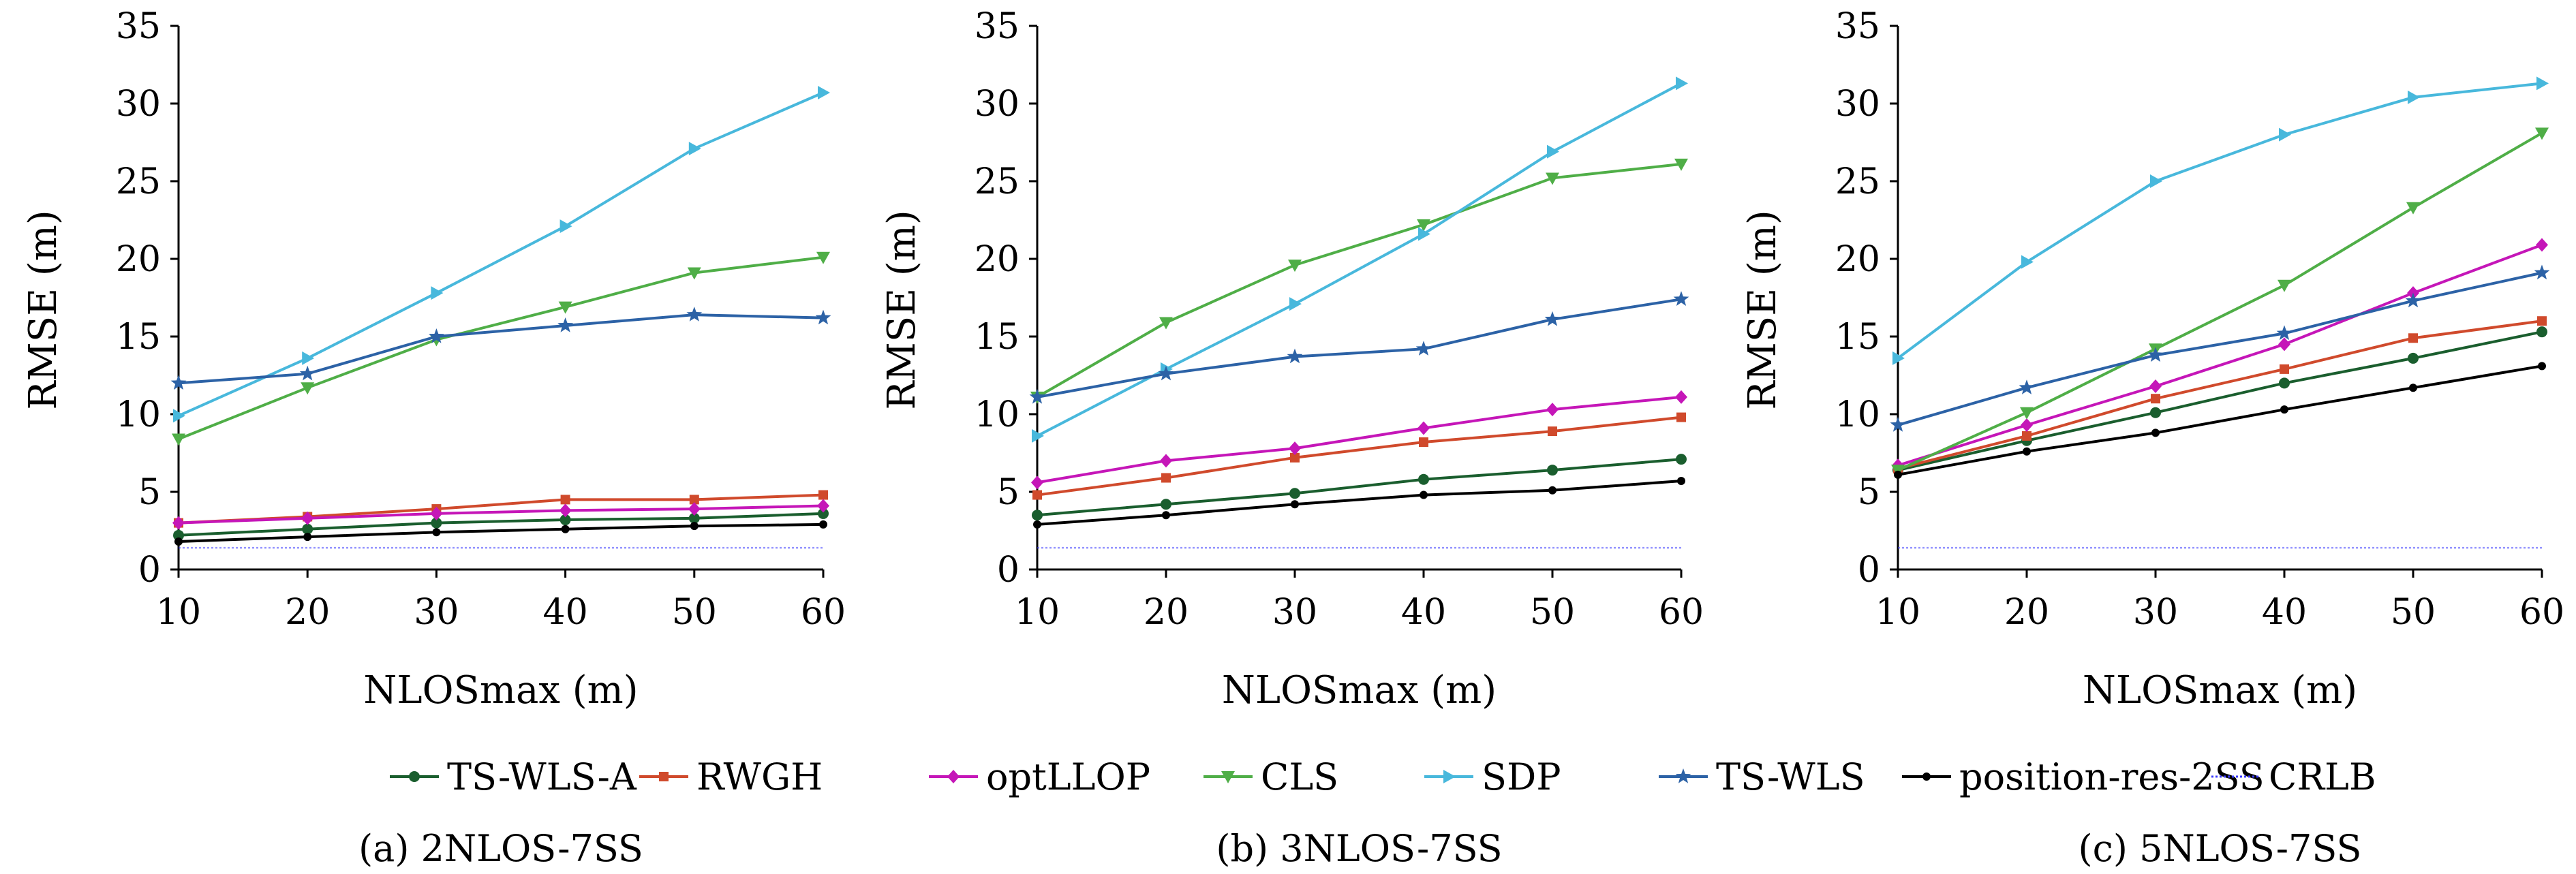 Image resolution: width=2576 pixels, height=874 pixels. What do you see at coordinates (1359, 848) in the screenshot?
I see `panel-caption: (b) 3NLOS-7SS` at bounding box center [1359, 848].